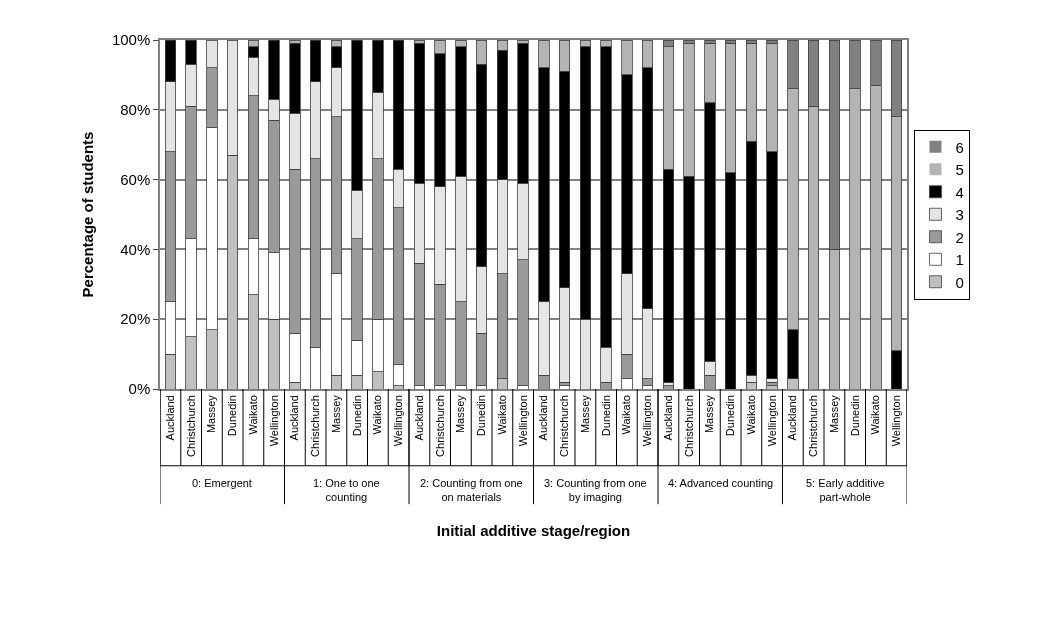  Describe the element at coordinates (959, 215) in the screenshot. I see `legend-label: 3` at that location.